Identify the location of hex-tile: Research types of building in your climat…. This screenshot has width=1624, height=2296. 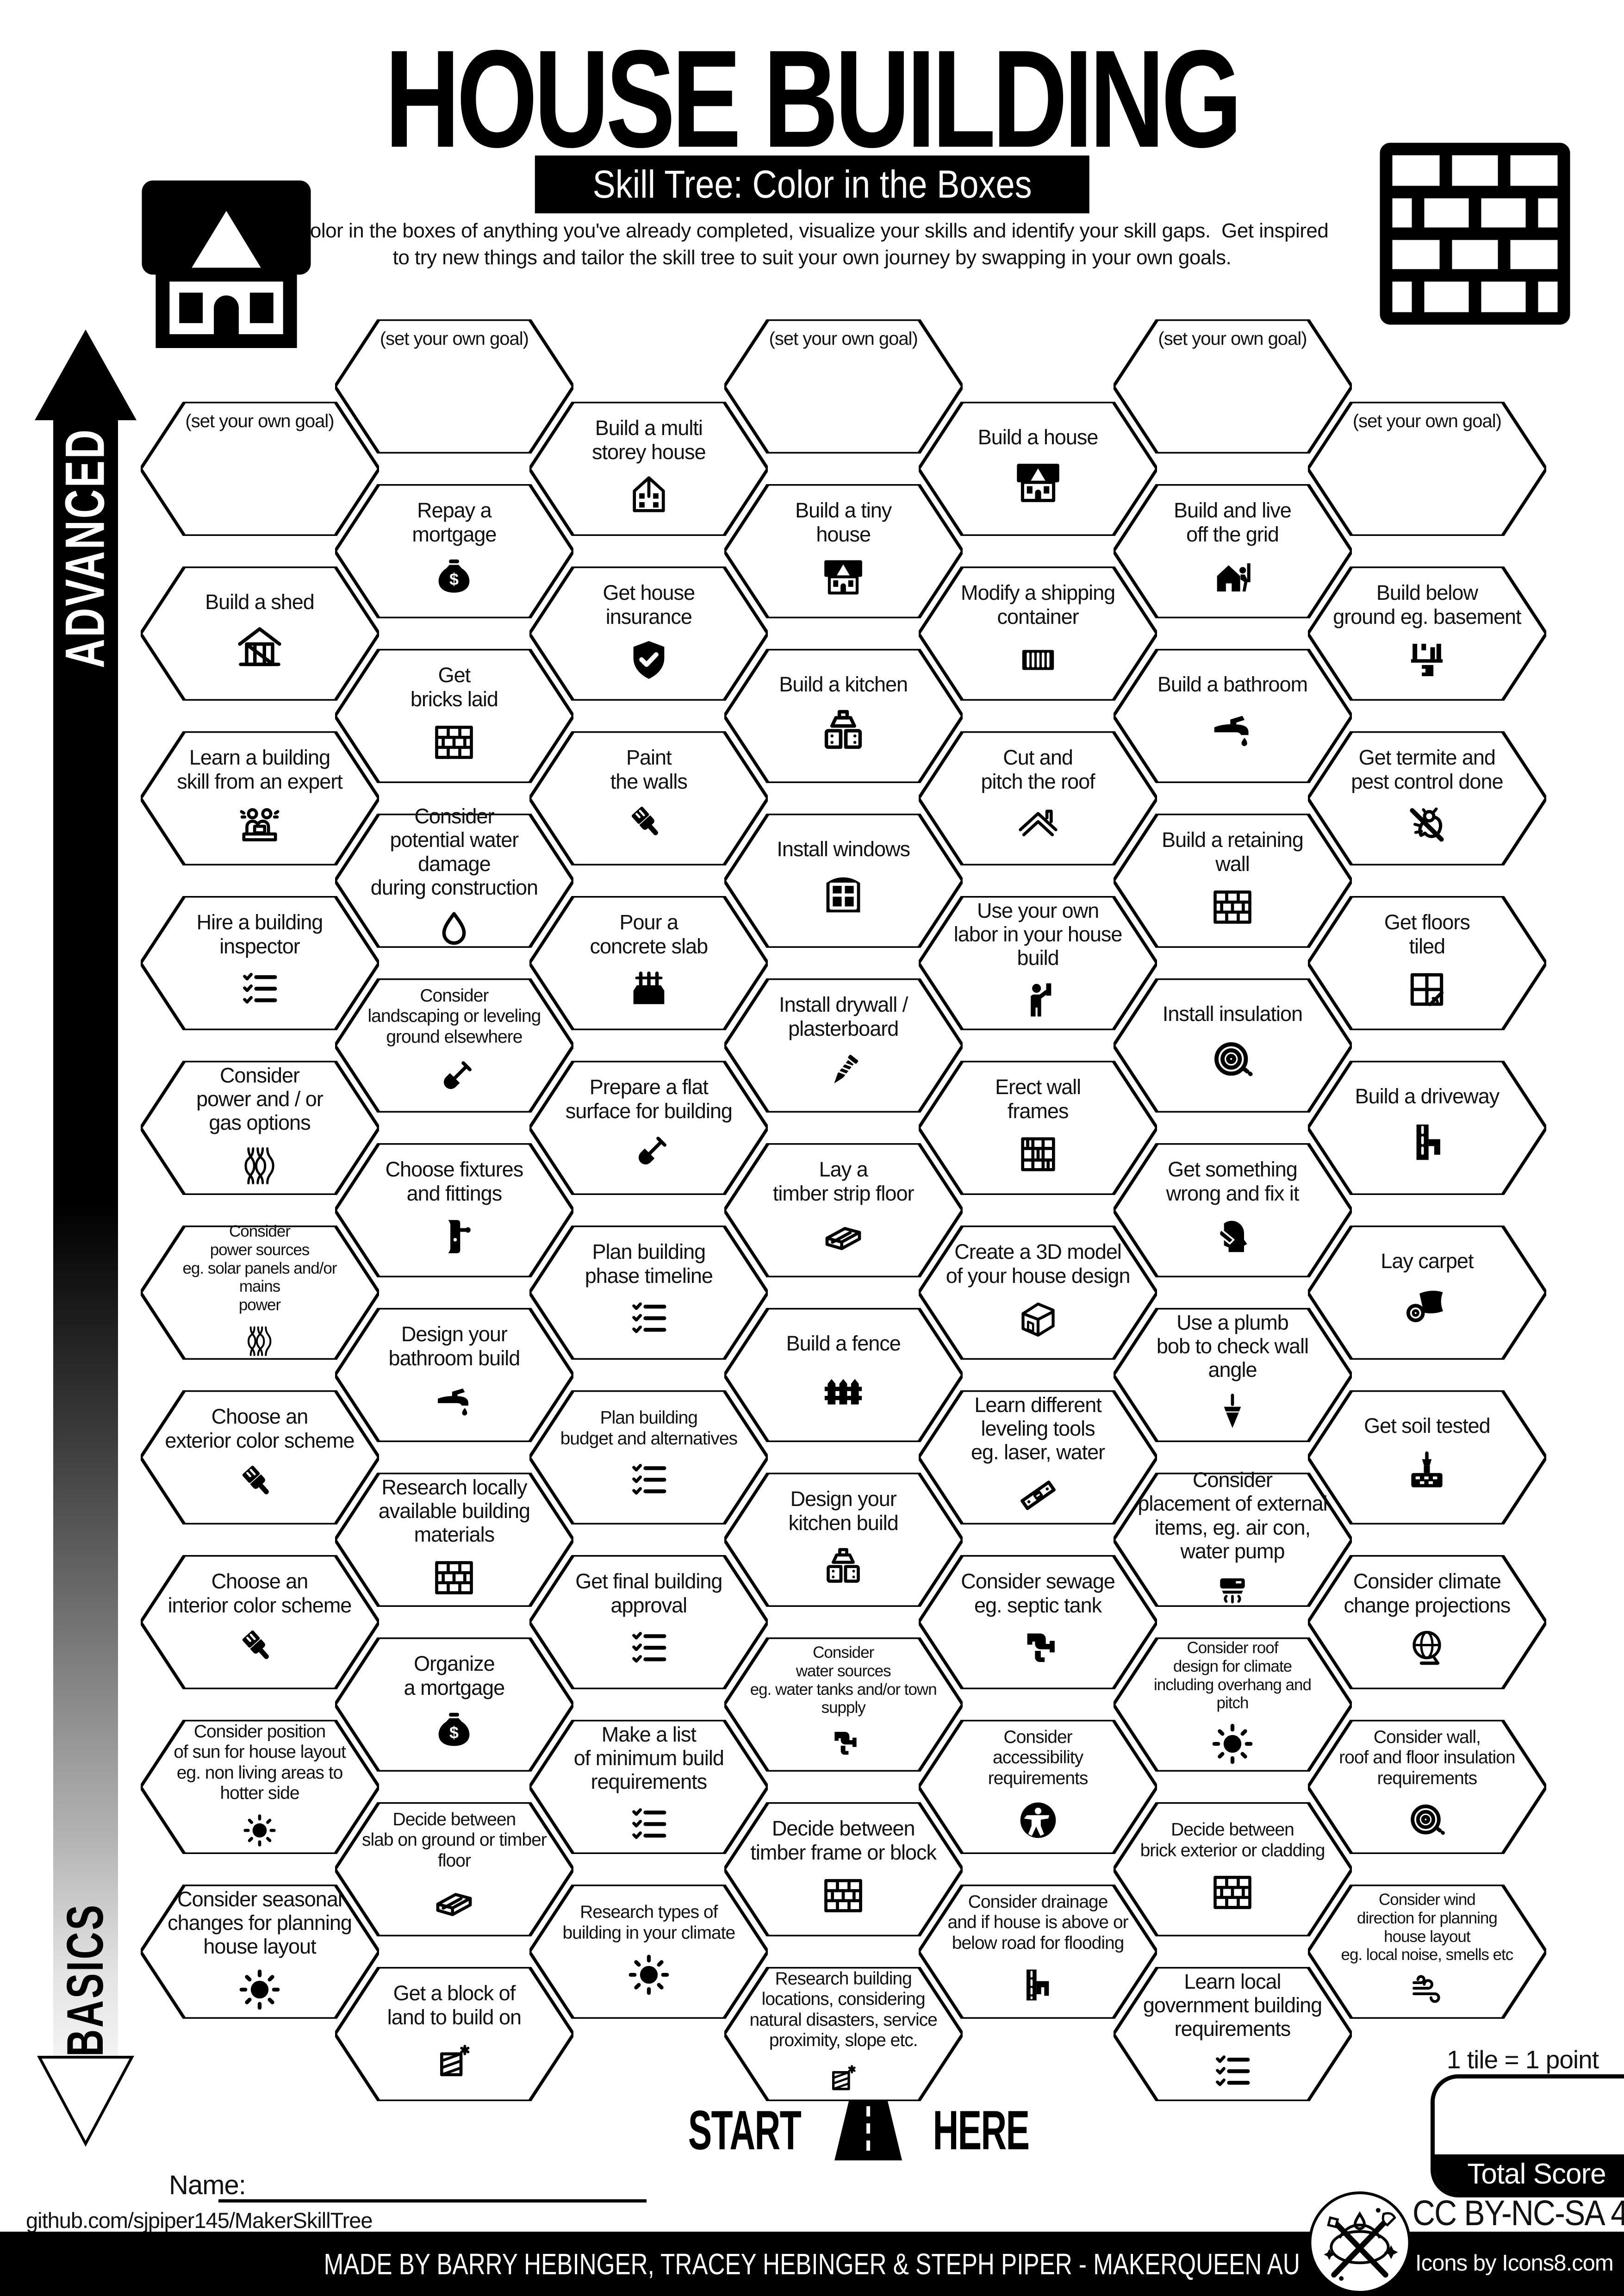
(648, 1952).